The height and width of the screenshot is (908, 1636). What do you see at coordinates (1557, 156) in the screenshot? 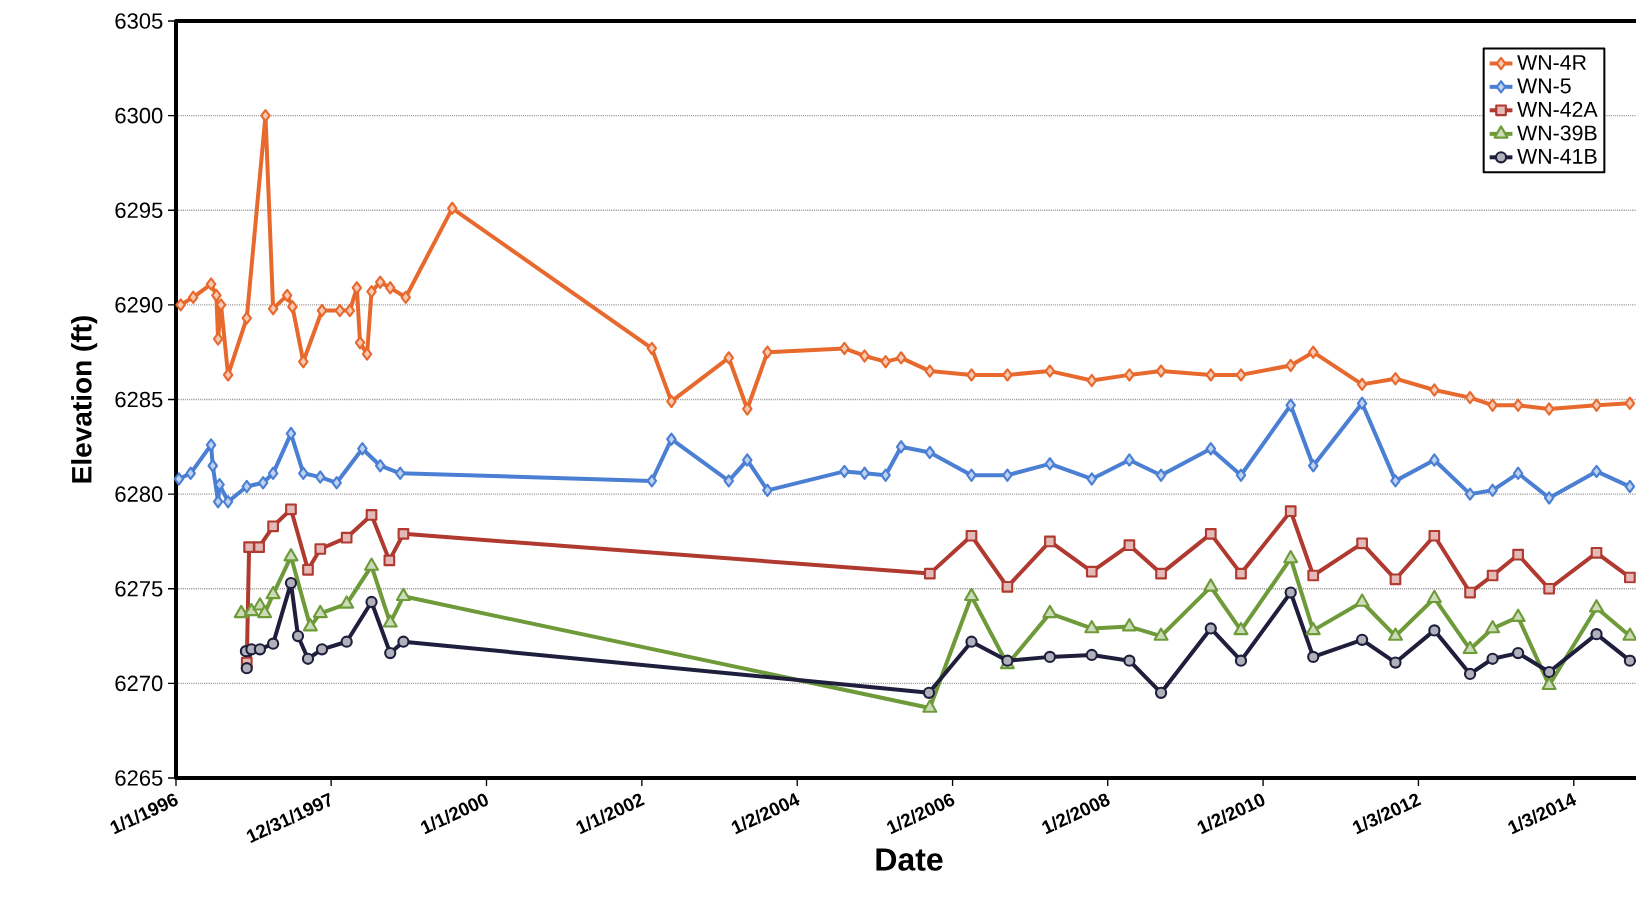
I see `legend-label: WN-41B` at bounding box center [1557, 156].